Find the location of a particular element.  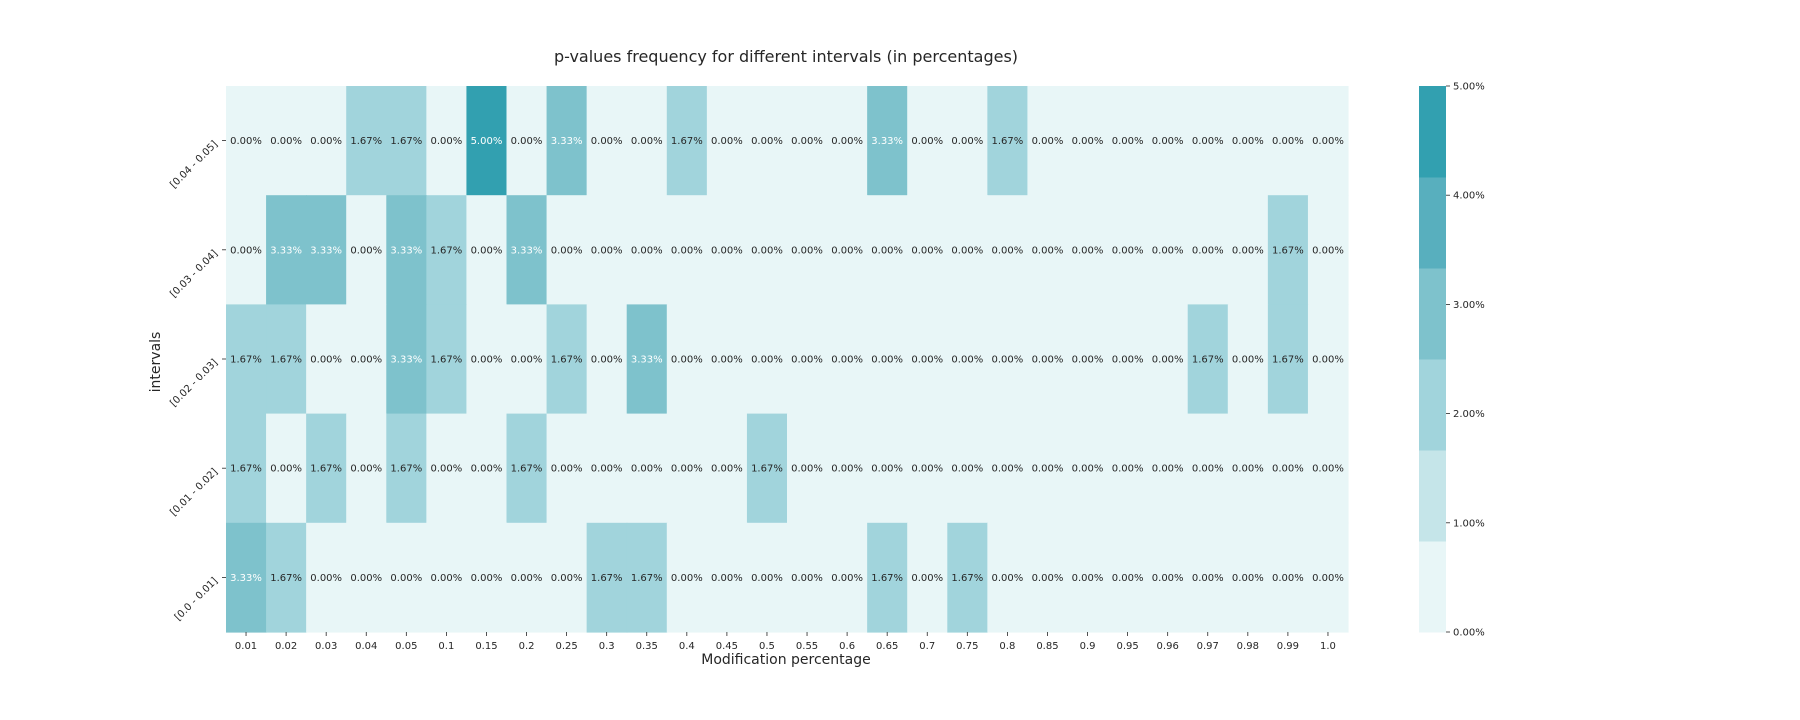

colorbar-tick-label: 3.00% is located at coordinates (1469, 305).